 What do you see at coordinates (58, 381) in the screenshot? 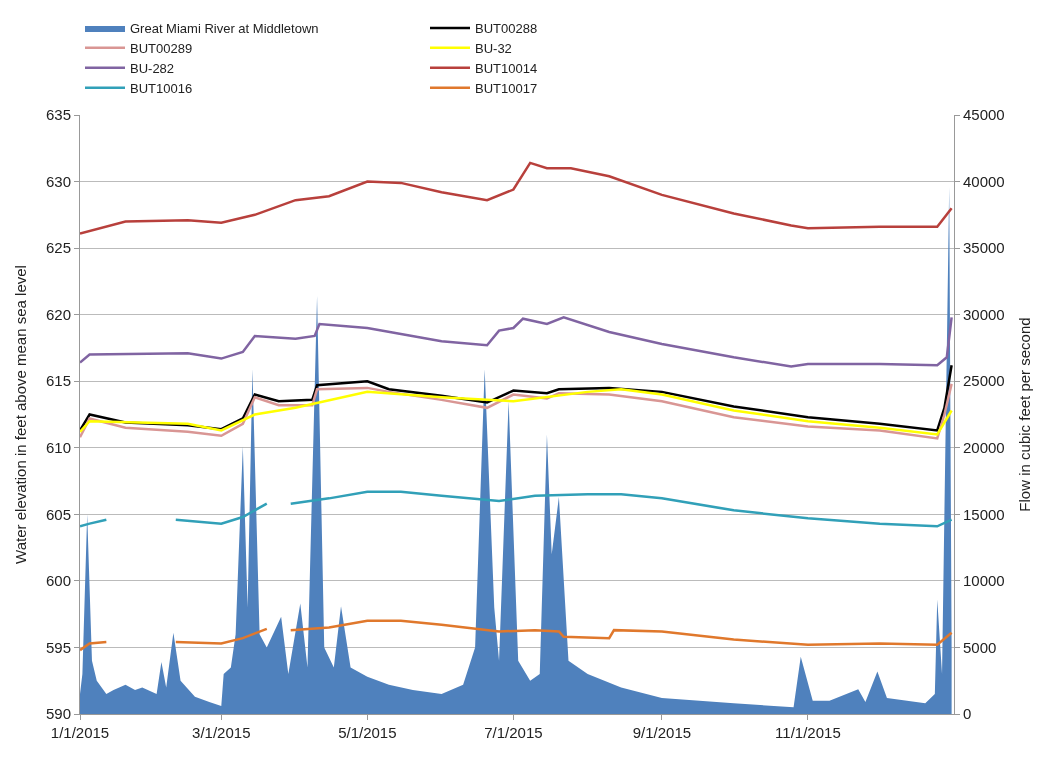
I see `y-tick-label: 615` at bounding box center [58, 381].